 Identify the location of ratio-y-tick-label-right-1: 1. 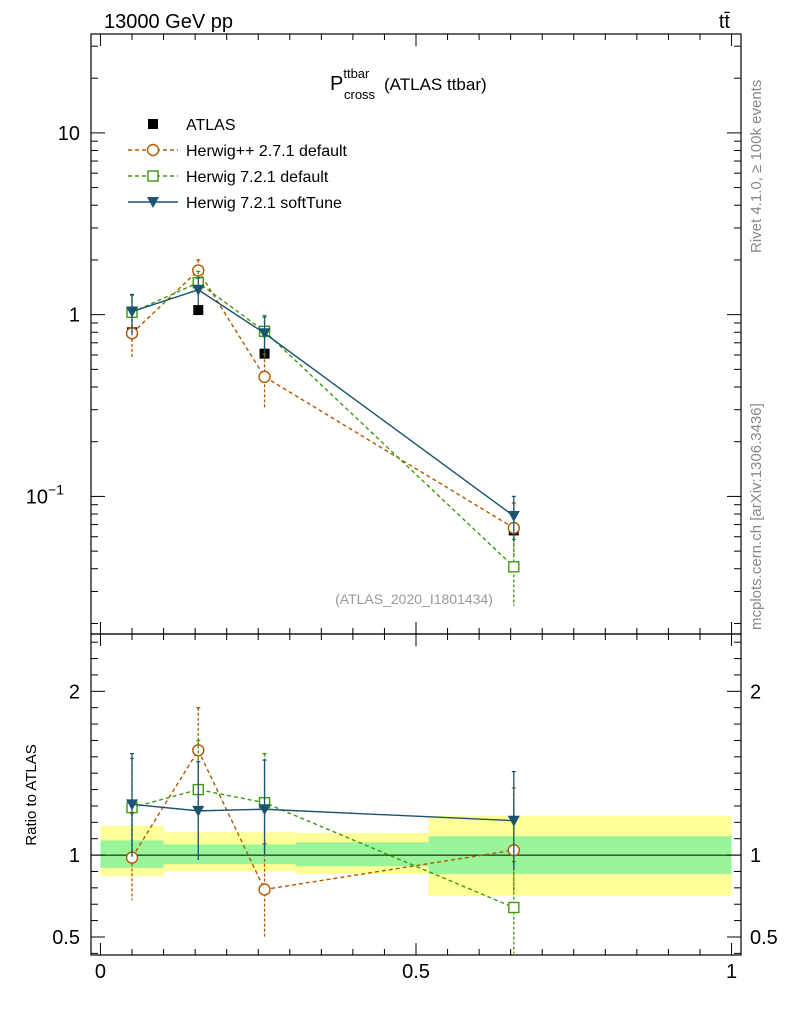
(755, 856).